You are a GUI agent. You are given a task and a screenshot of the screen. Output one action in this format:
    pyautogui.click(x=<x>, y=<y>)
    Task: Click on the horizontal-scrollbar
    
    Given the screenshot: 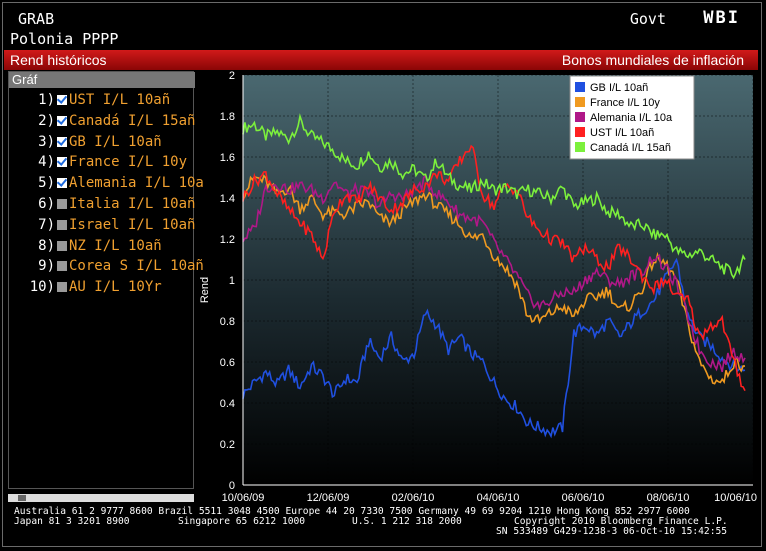 What is the action you would take?
    pyautogui.click(x=101, y=498)
    